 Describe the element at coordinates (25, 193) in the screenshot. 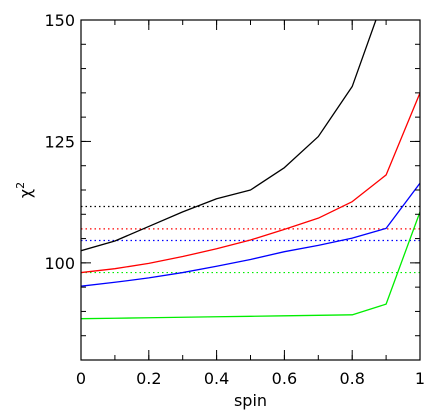

I see `y-axis-title-base: χ` at that location.